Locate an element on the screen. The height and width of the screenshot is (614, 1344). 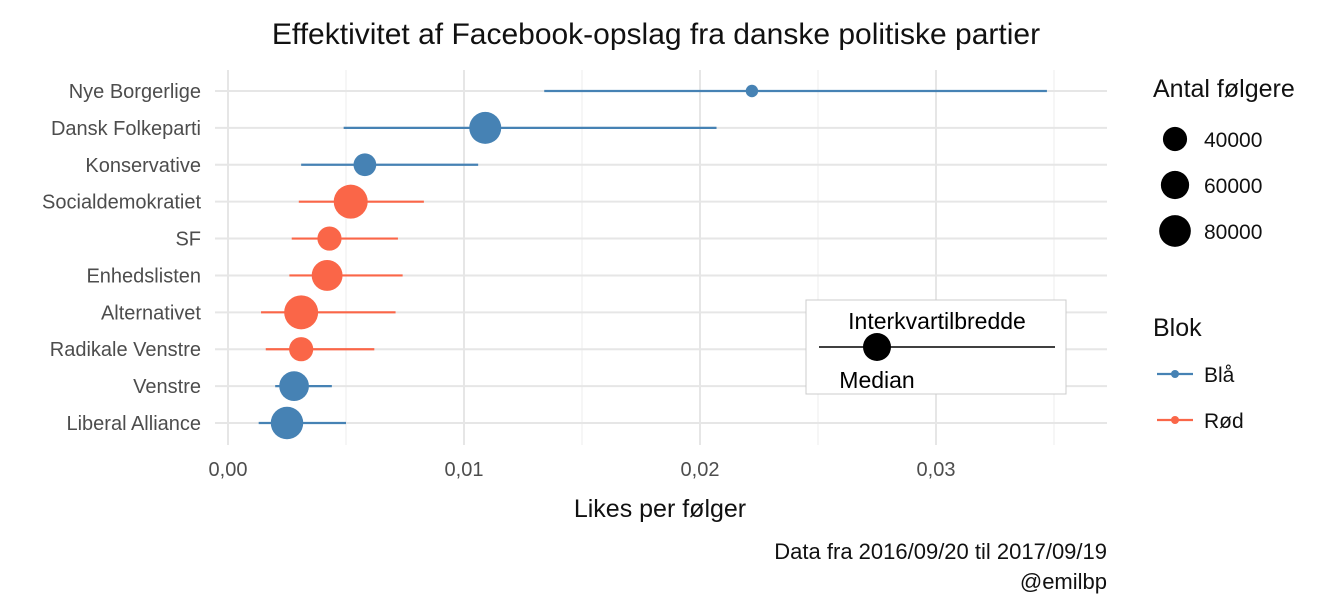
legend-size: Antal følgere 40000 60000 80000 is located at coordinates (1224, 161).